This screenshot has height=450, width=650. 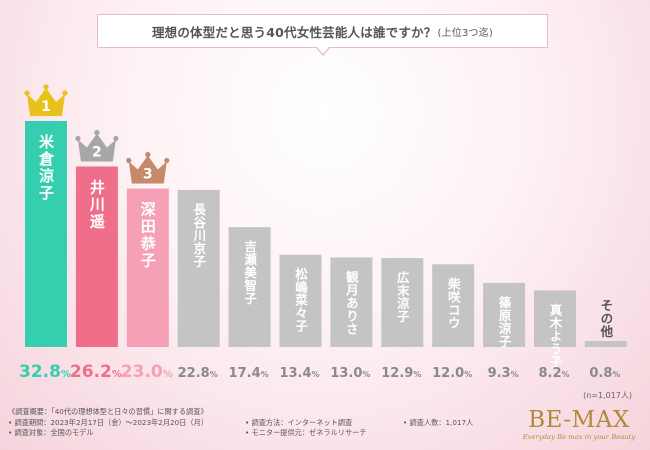 What do you see at coordinates (579, 420) in the screenshot?
I see `brand-name: BE-MAX` at bounding box center [579, 420].